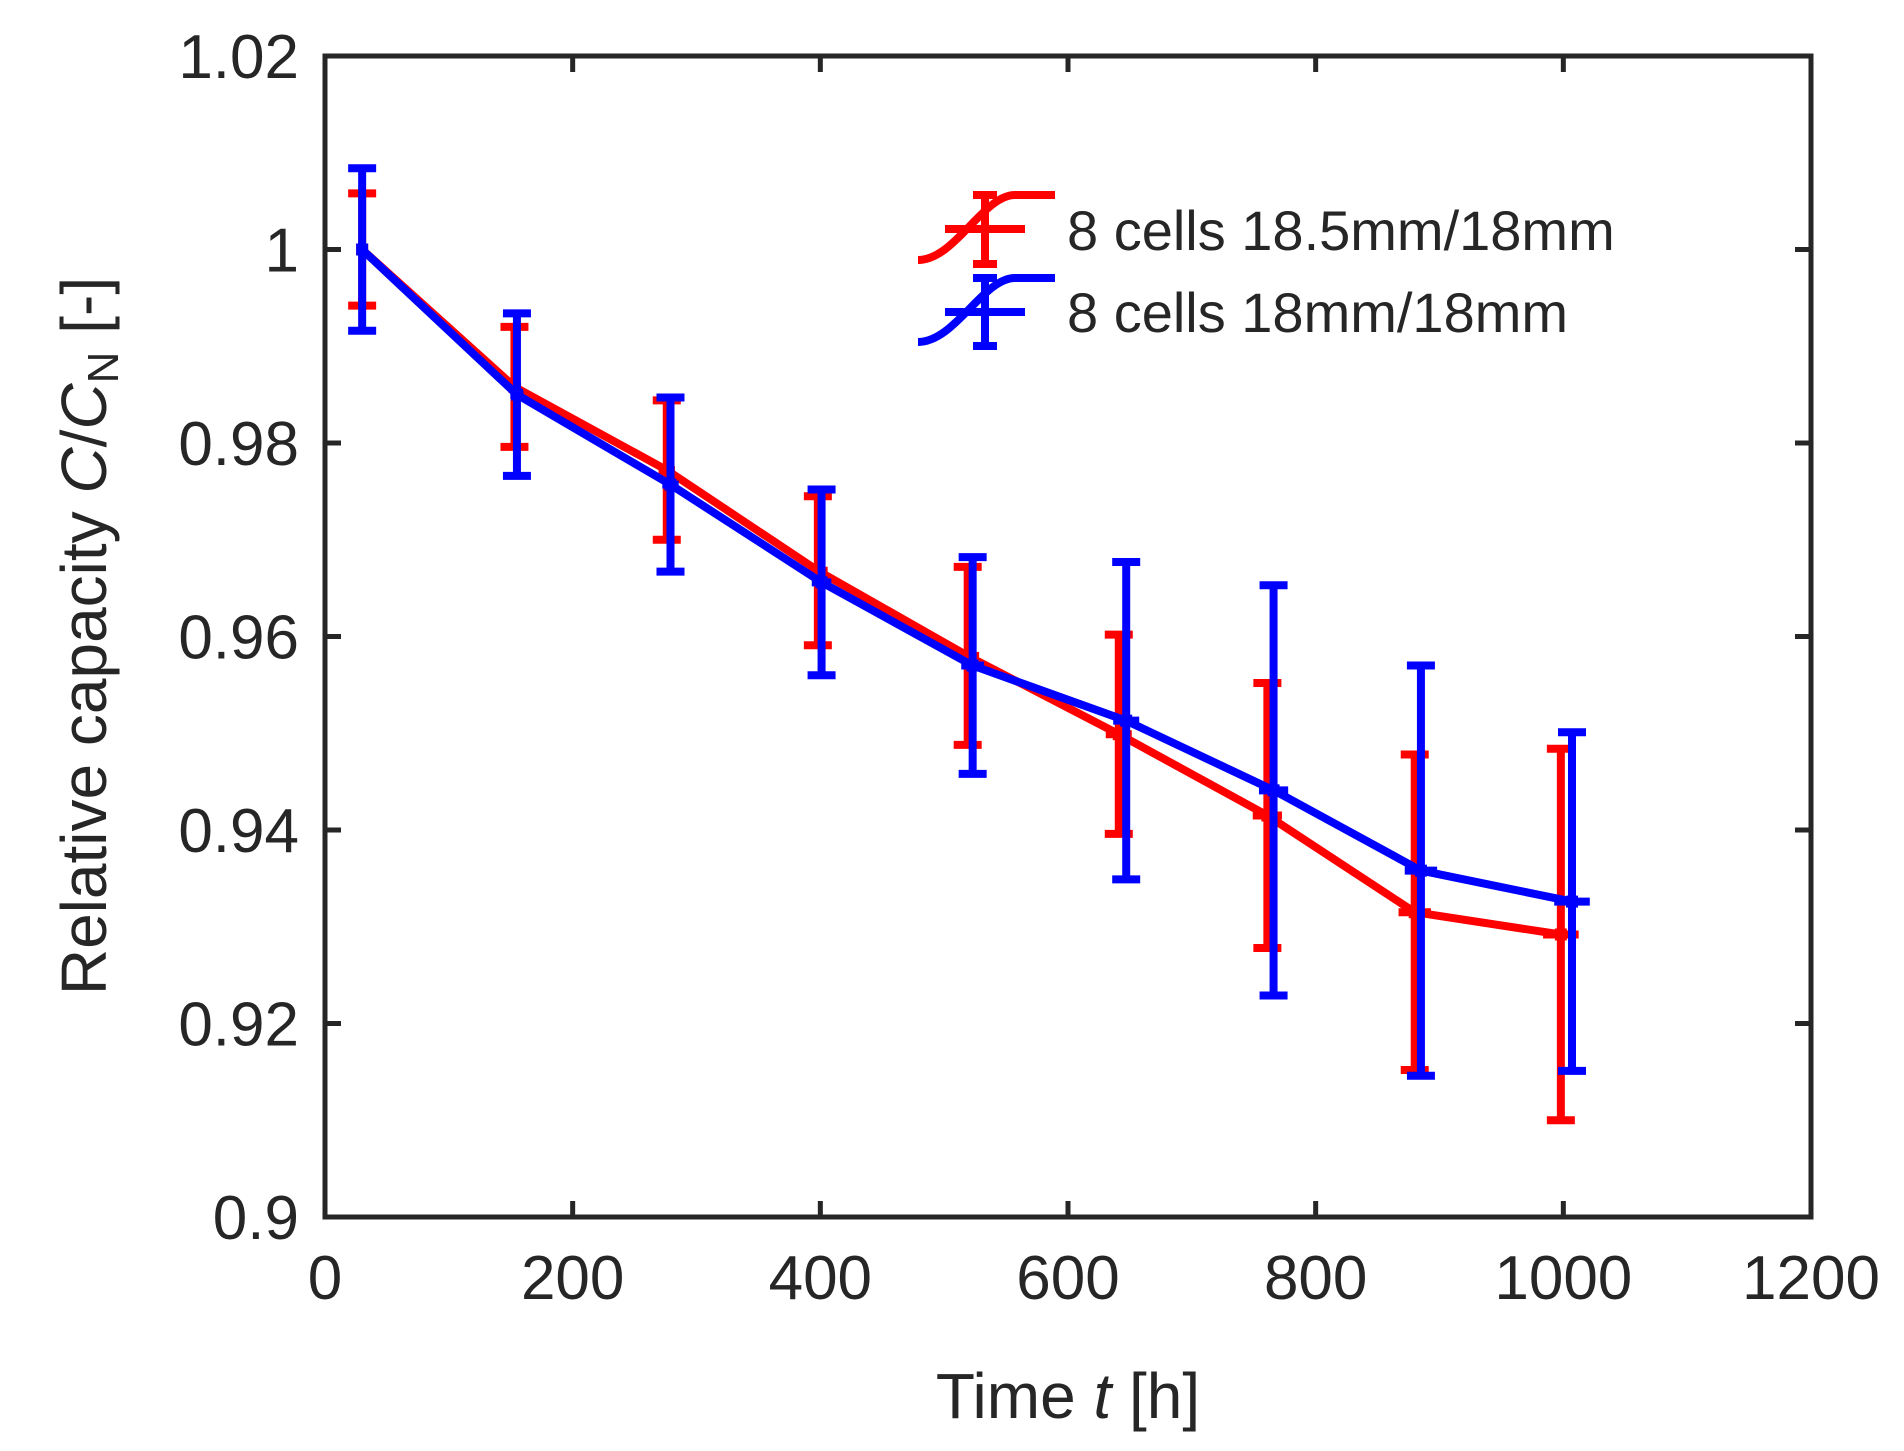 The width and height of the screenshot is (1904, 1451). What do you see at coordinates (1317, 312) in the screenshot?
I see `legend-label-blue: 8 cells 18mm/18mm` at bounding box center [1317, 312].